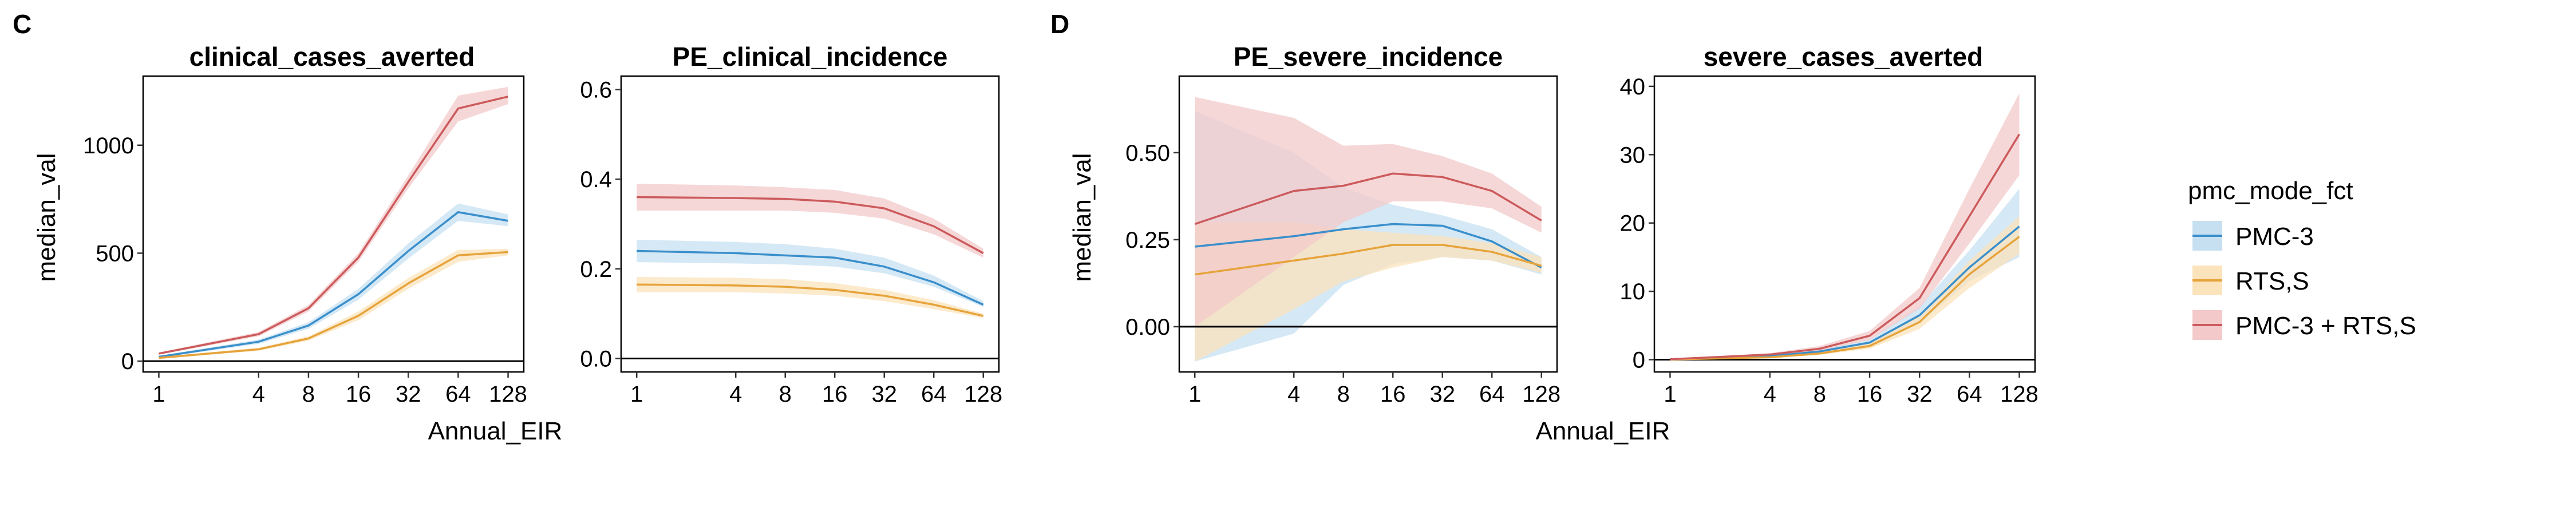 This screenshot has width=2576, height=515. I want to click on y-tick-label: 0.25, so click(1147, 240).